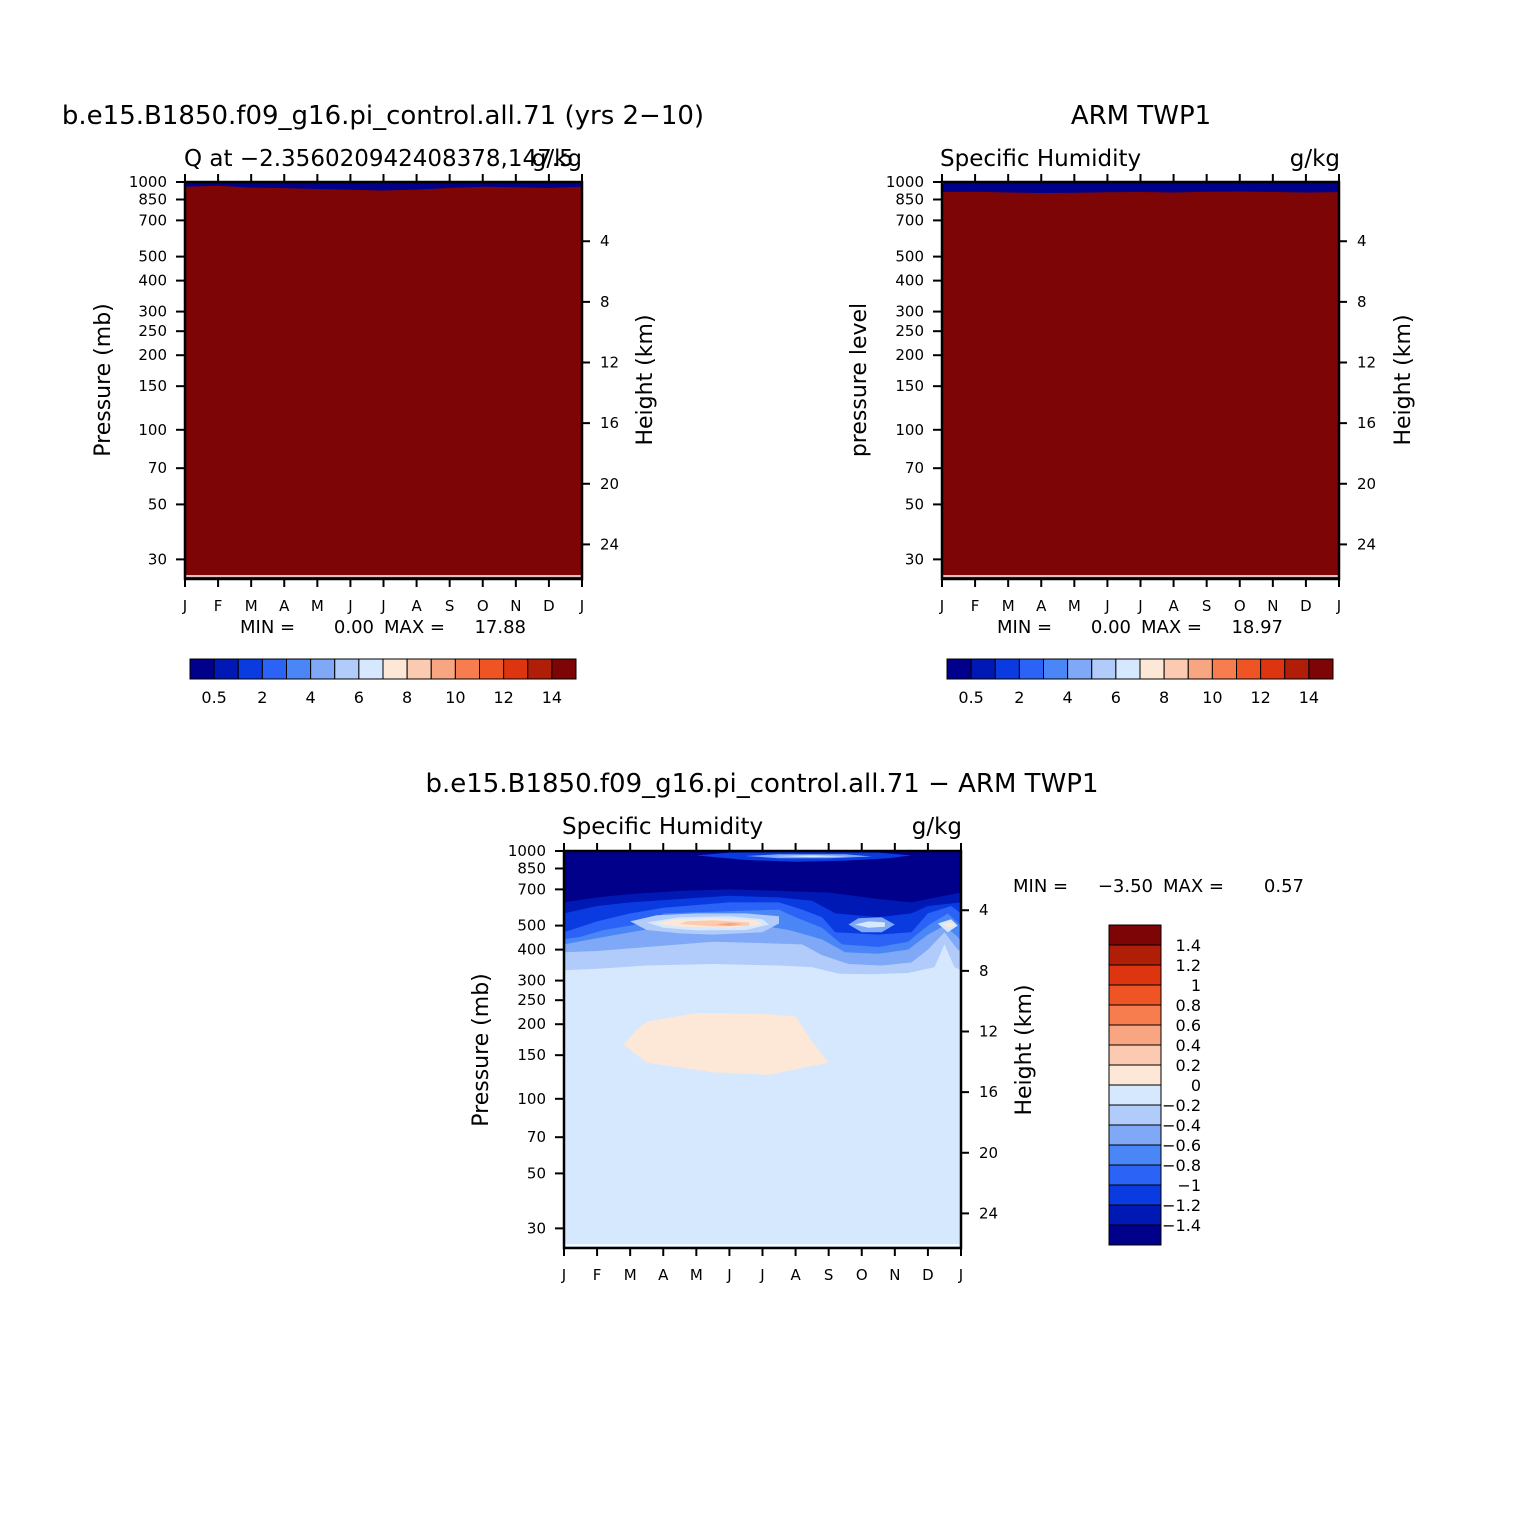 The height and width of the screenshot is (1524, 1524). What do you see at coordinates (1188, 1045) in the screenshot?
I see `colorbar-label: 0.4` at bounding box center [1188, 1045].